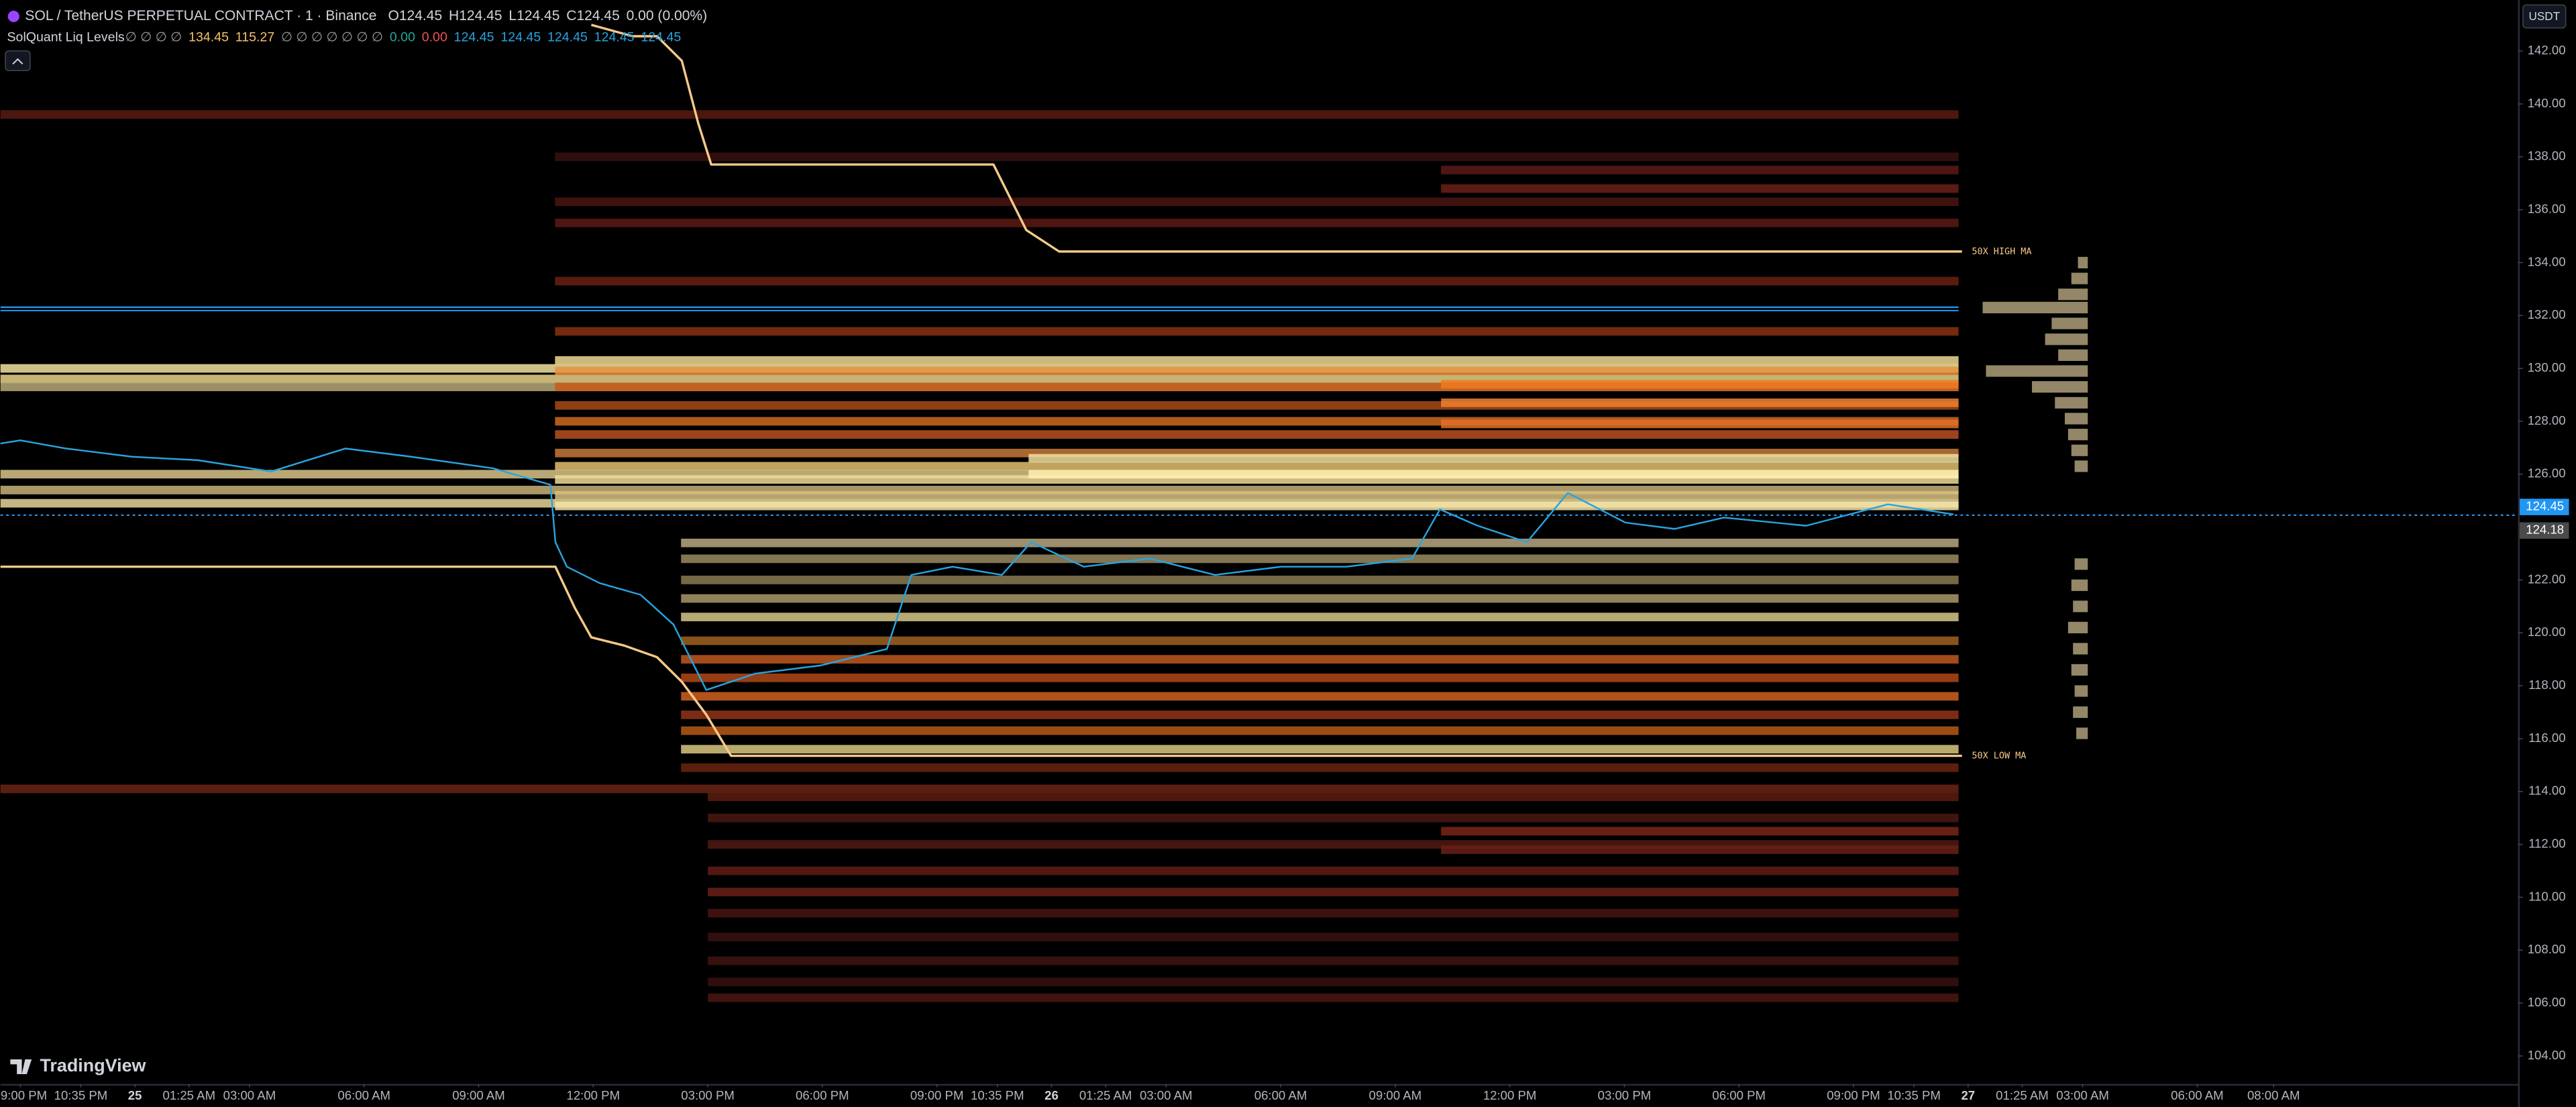 Image resolution: width=2576 pixels, height=1107 pixels. What do you see at coordinates (2547, 949) in the screenshot?
I see `y-tick-label: 108.00` at bounding box center [2547, 949].